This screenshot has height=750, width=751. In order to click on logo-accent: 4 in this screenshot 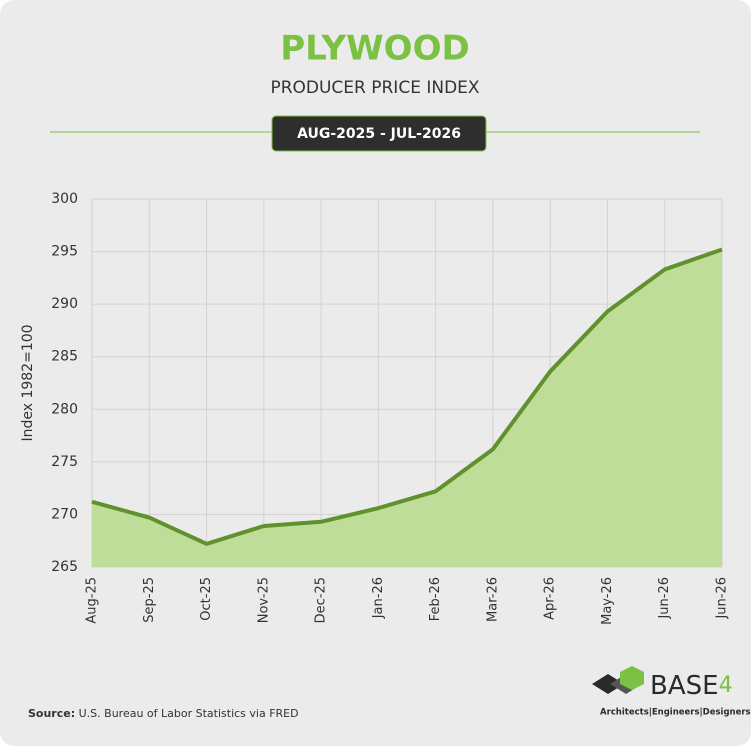, I will do `click(726, 685)`.